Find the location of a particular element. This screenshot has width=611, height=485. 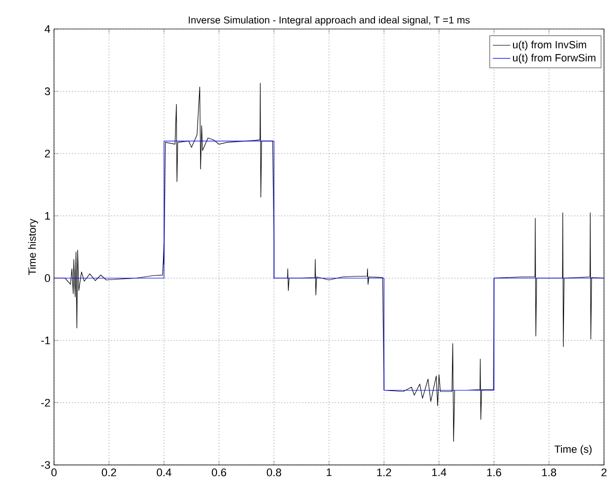

y-tick-label: -3 is located at coordinates (45, 465).